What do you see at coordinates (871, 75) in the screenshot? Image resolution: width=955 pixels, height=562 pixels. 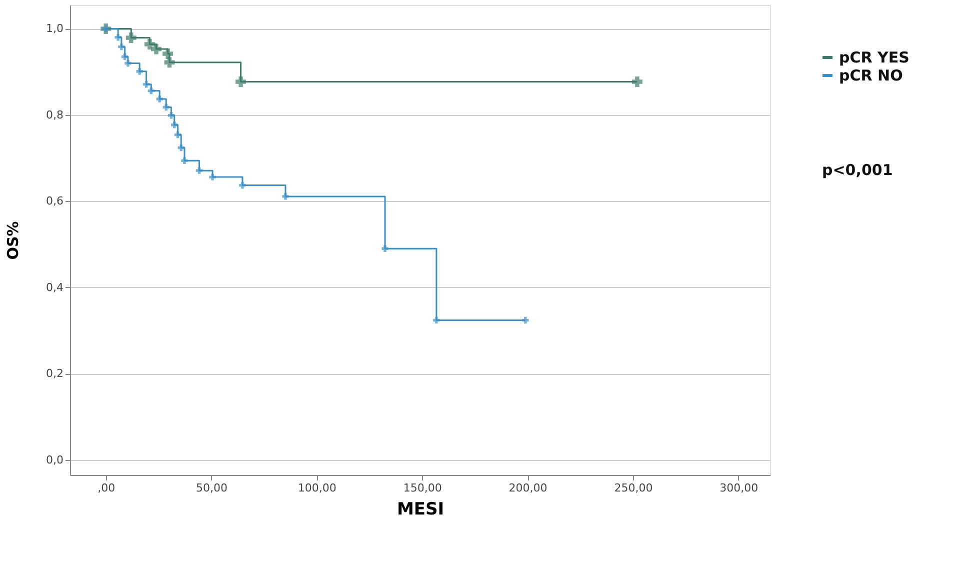 I see `legend-label: pCR NO` at bounding box center [871, 75].